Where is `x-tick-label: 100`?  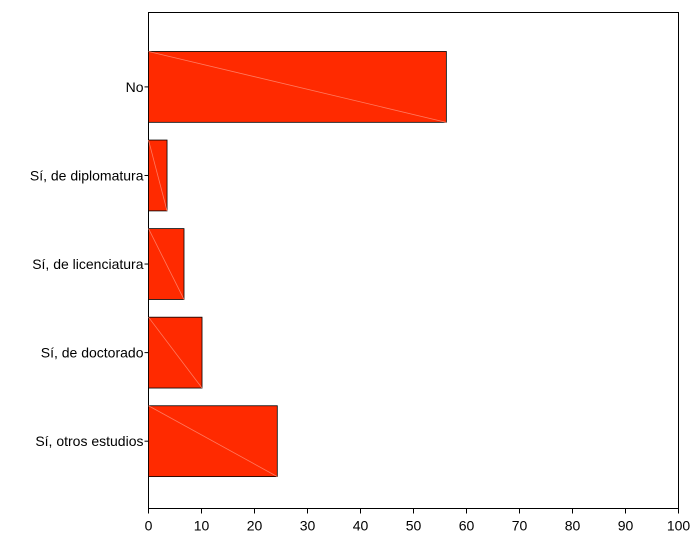 x-tick-label: 100 is located at coordinates (679, 526).